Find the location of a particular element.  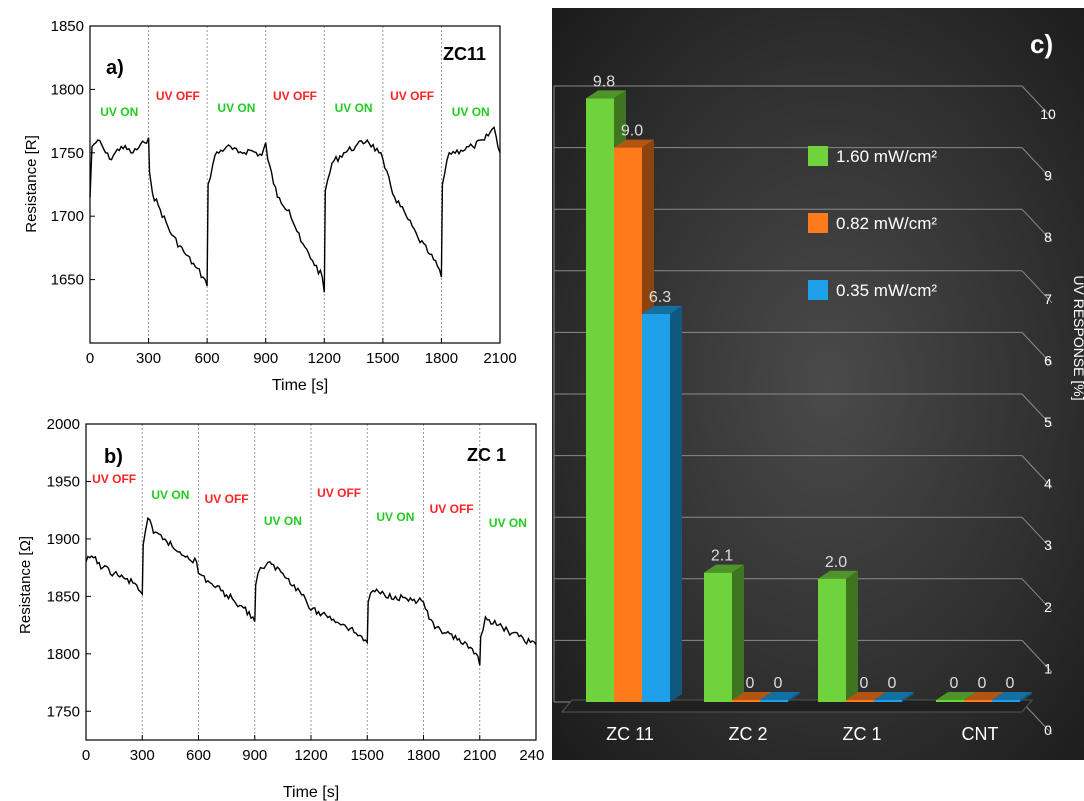

c-category-label: ZC 11 is located at coordinates (630, 734).